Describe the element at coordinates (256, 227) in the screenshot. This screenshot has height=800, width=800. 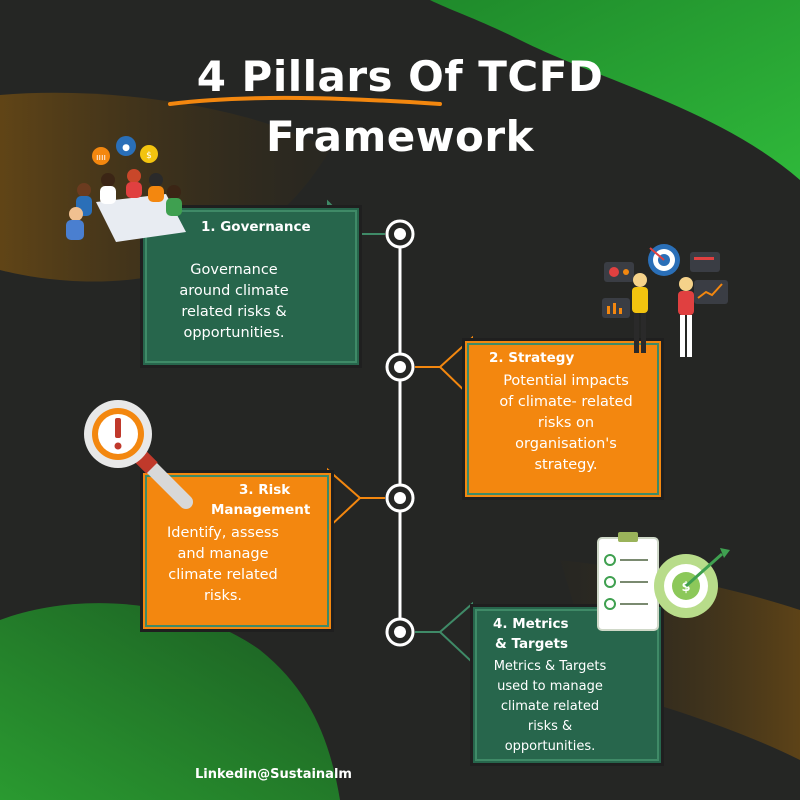
I see `pillar-governance-heading: 1. Governance` at that location.